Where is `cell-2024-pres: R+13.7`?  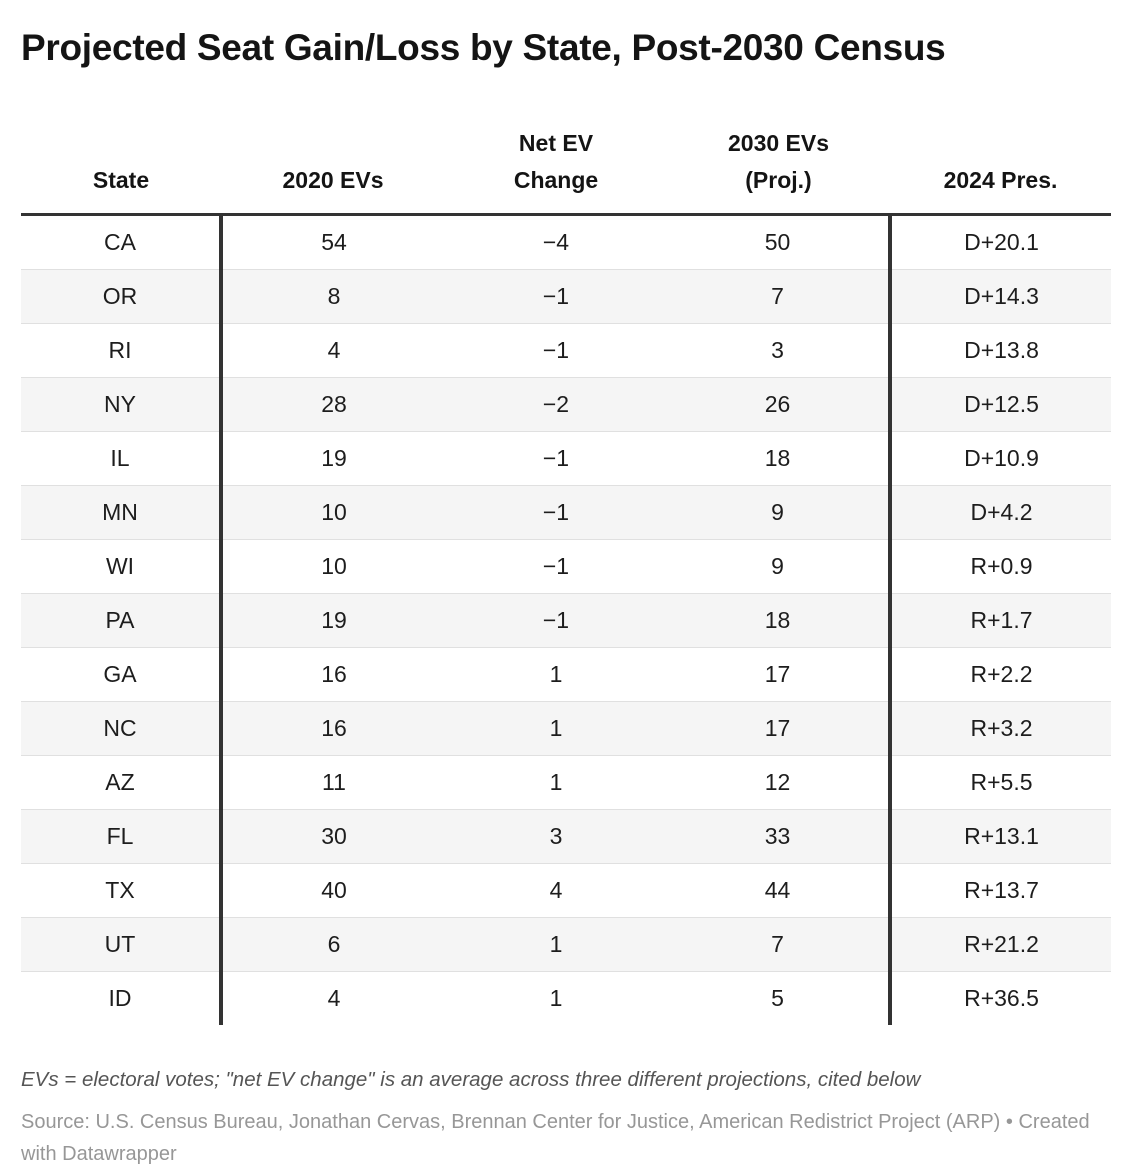 cell-2024-pres: R+13.7 is located at coordinates (999, 890).